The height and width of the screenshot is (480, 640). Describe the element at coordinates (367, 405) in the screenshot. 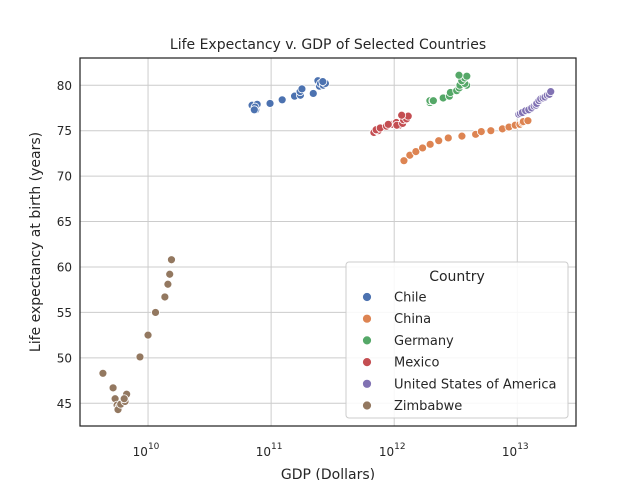

I see `legend-marker-zimbabwe` at that location.